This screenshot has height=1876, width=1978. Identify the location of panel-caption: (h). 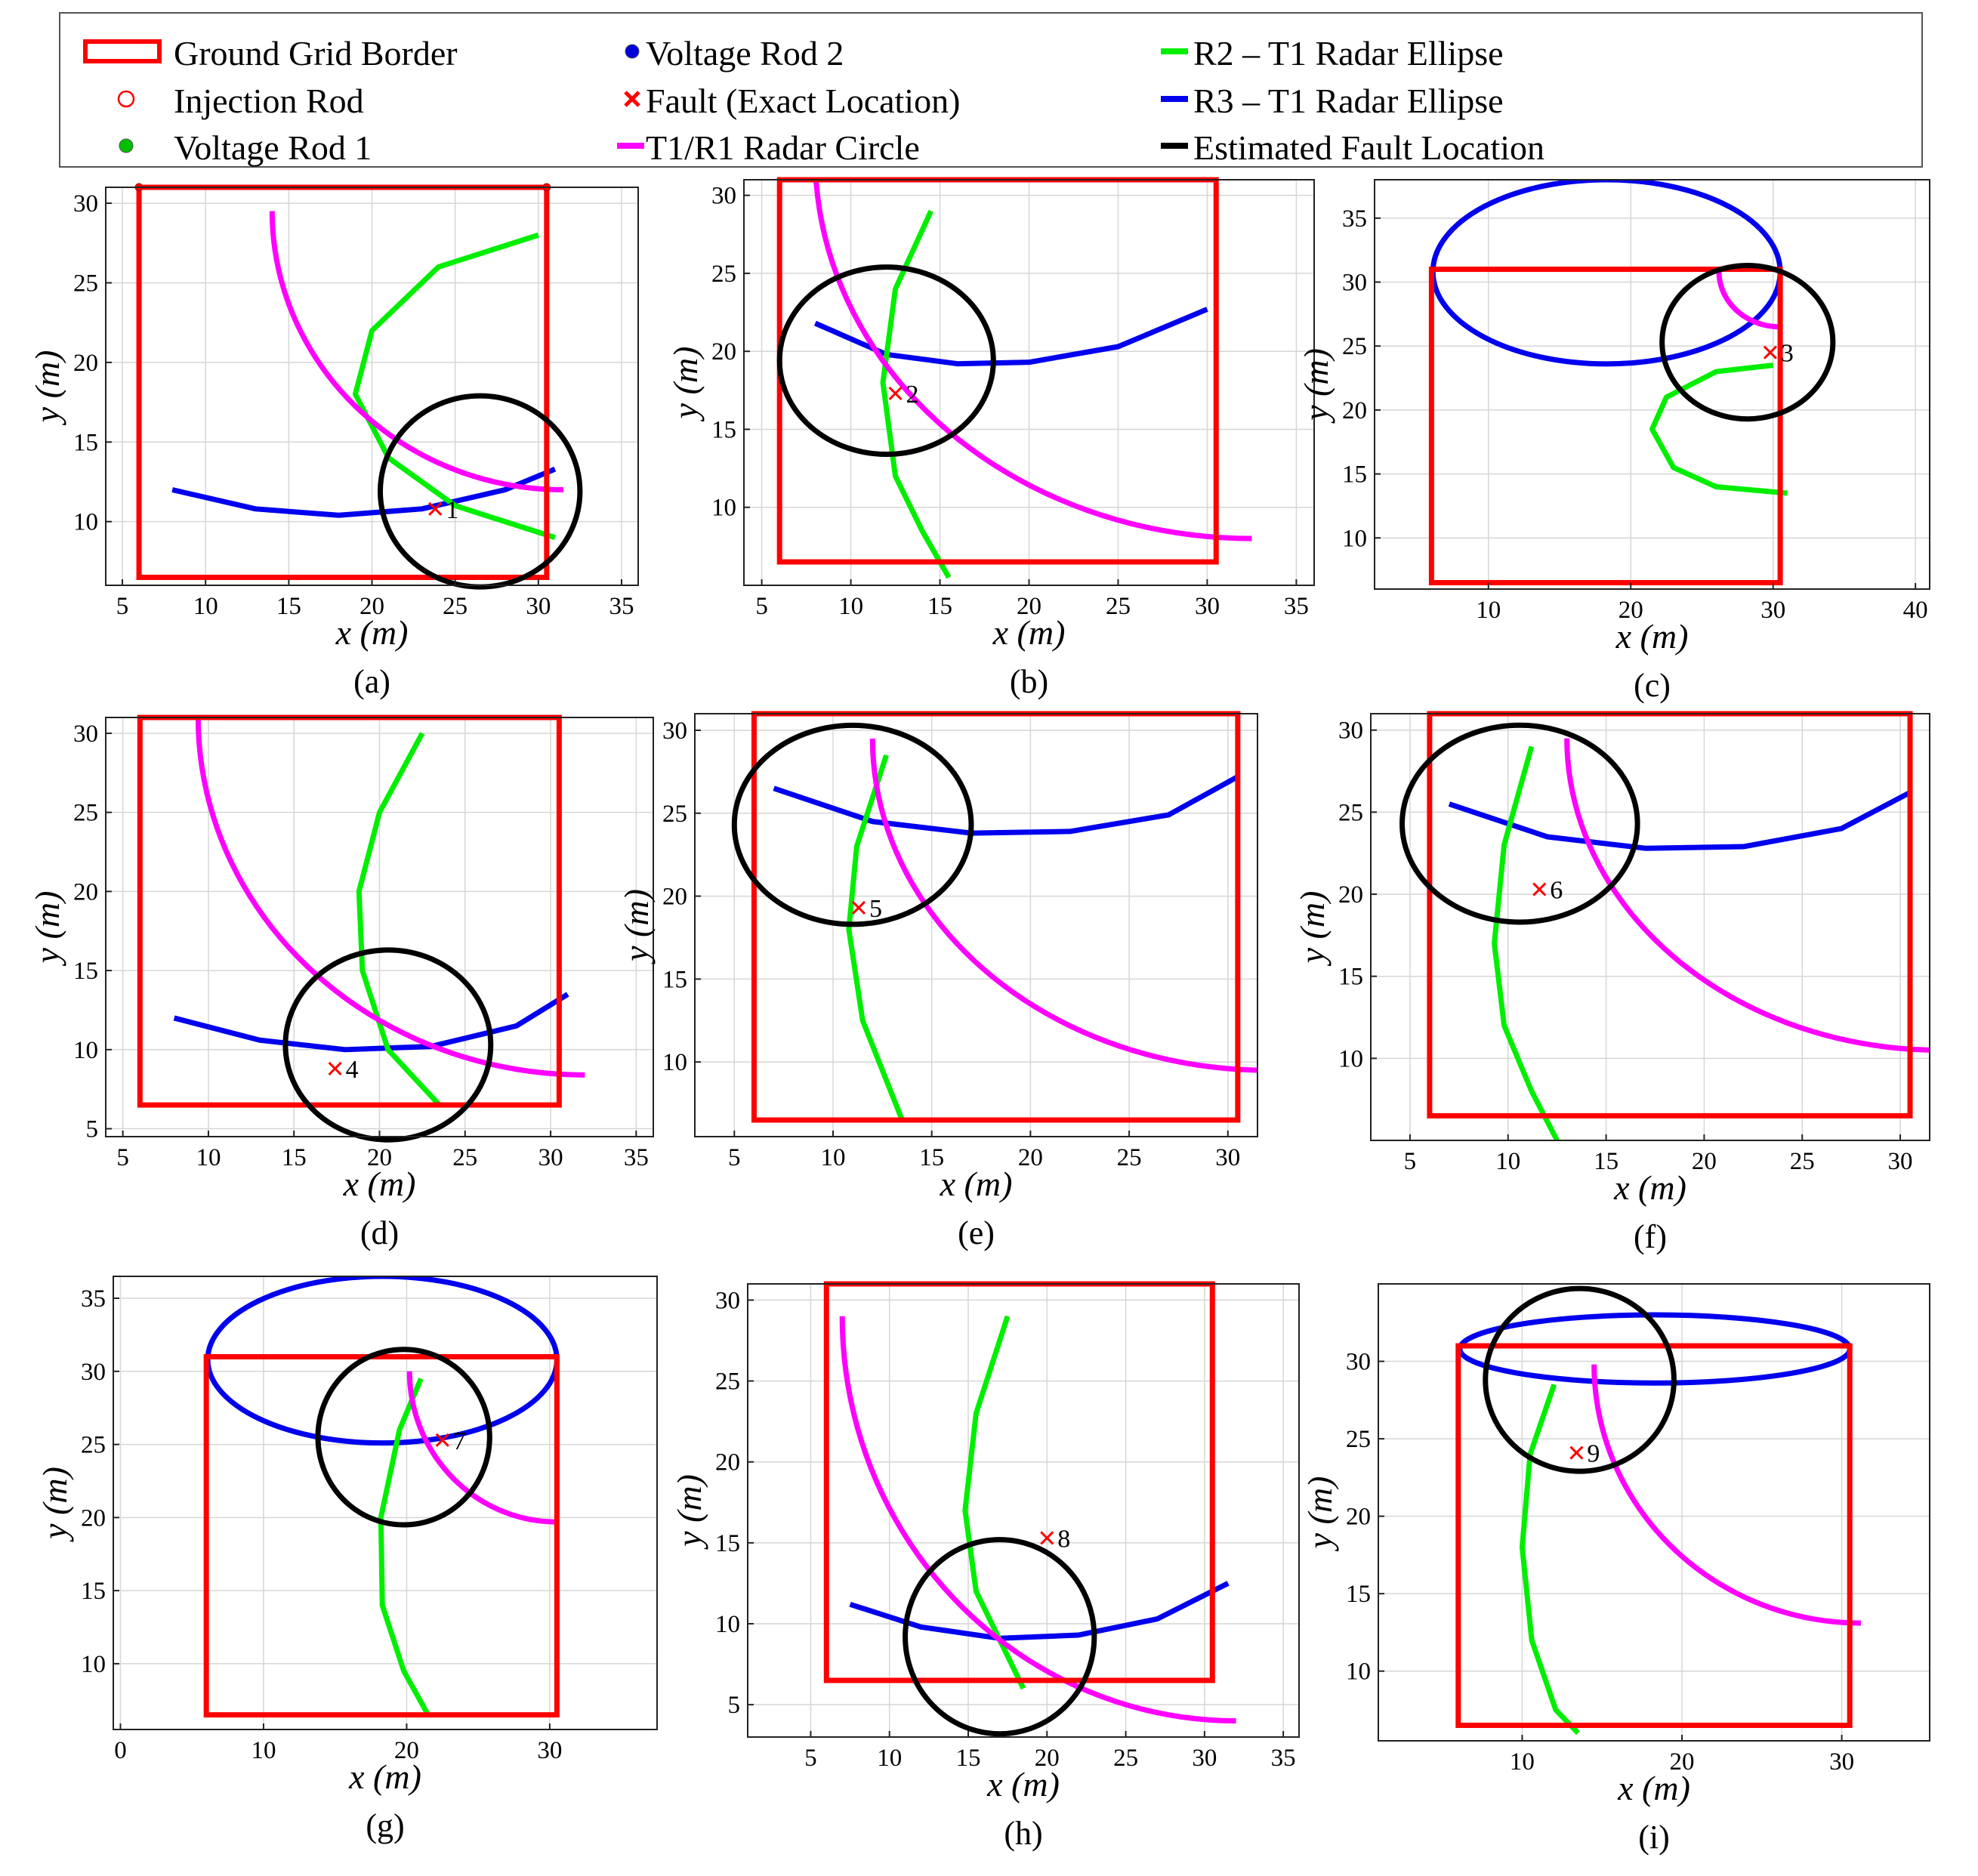
(1023, 1833).